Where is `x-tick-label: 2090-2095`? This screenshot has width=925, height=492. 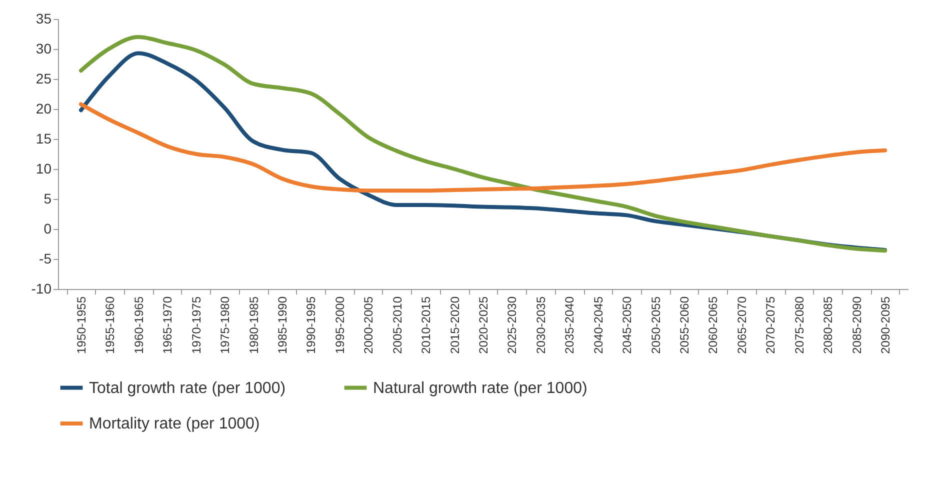
x-tick-label: 2090-2095 is located at coordinates (885, 325).